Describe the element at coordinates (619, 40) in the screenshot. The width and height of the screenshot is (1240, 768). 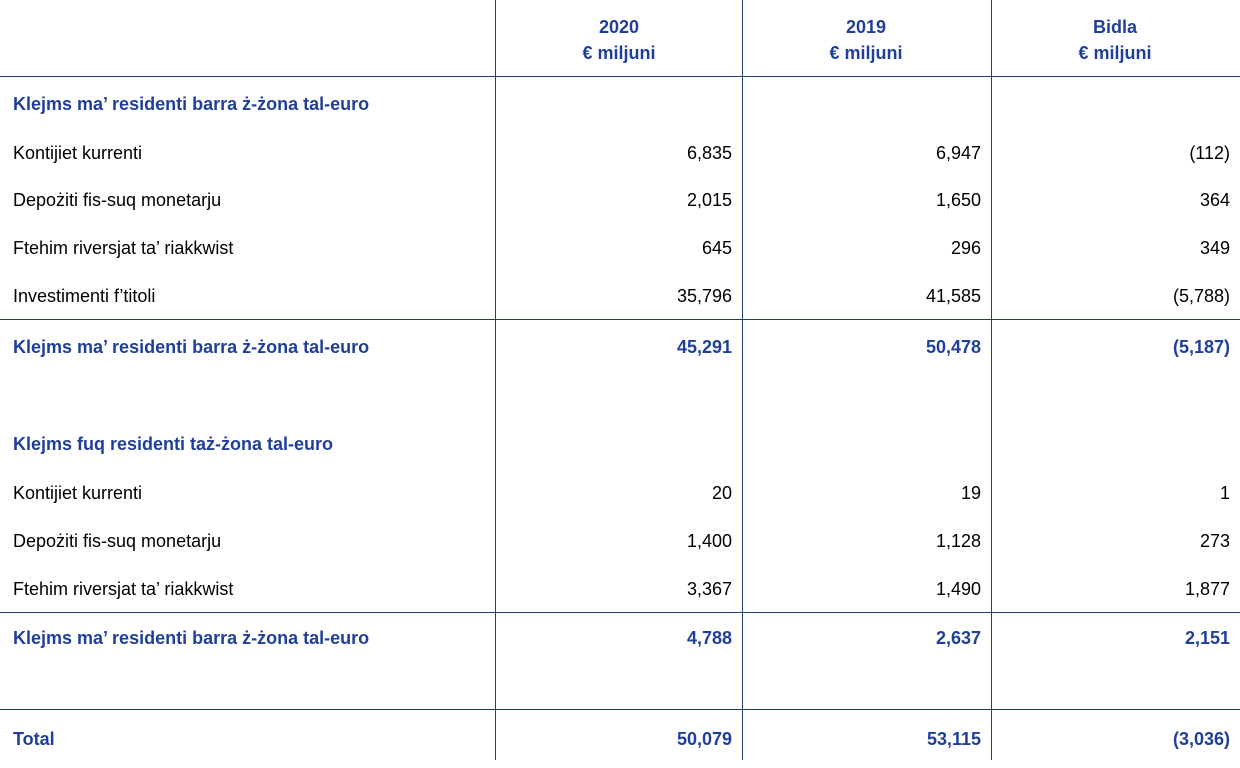
I see `header-col-2020: 2020 € miljuni` at that location.